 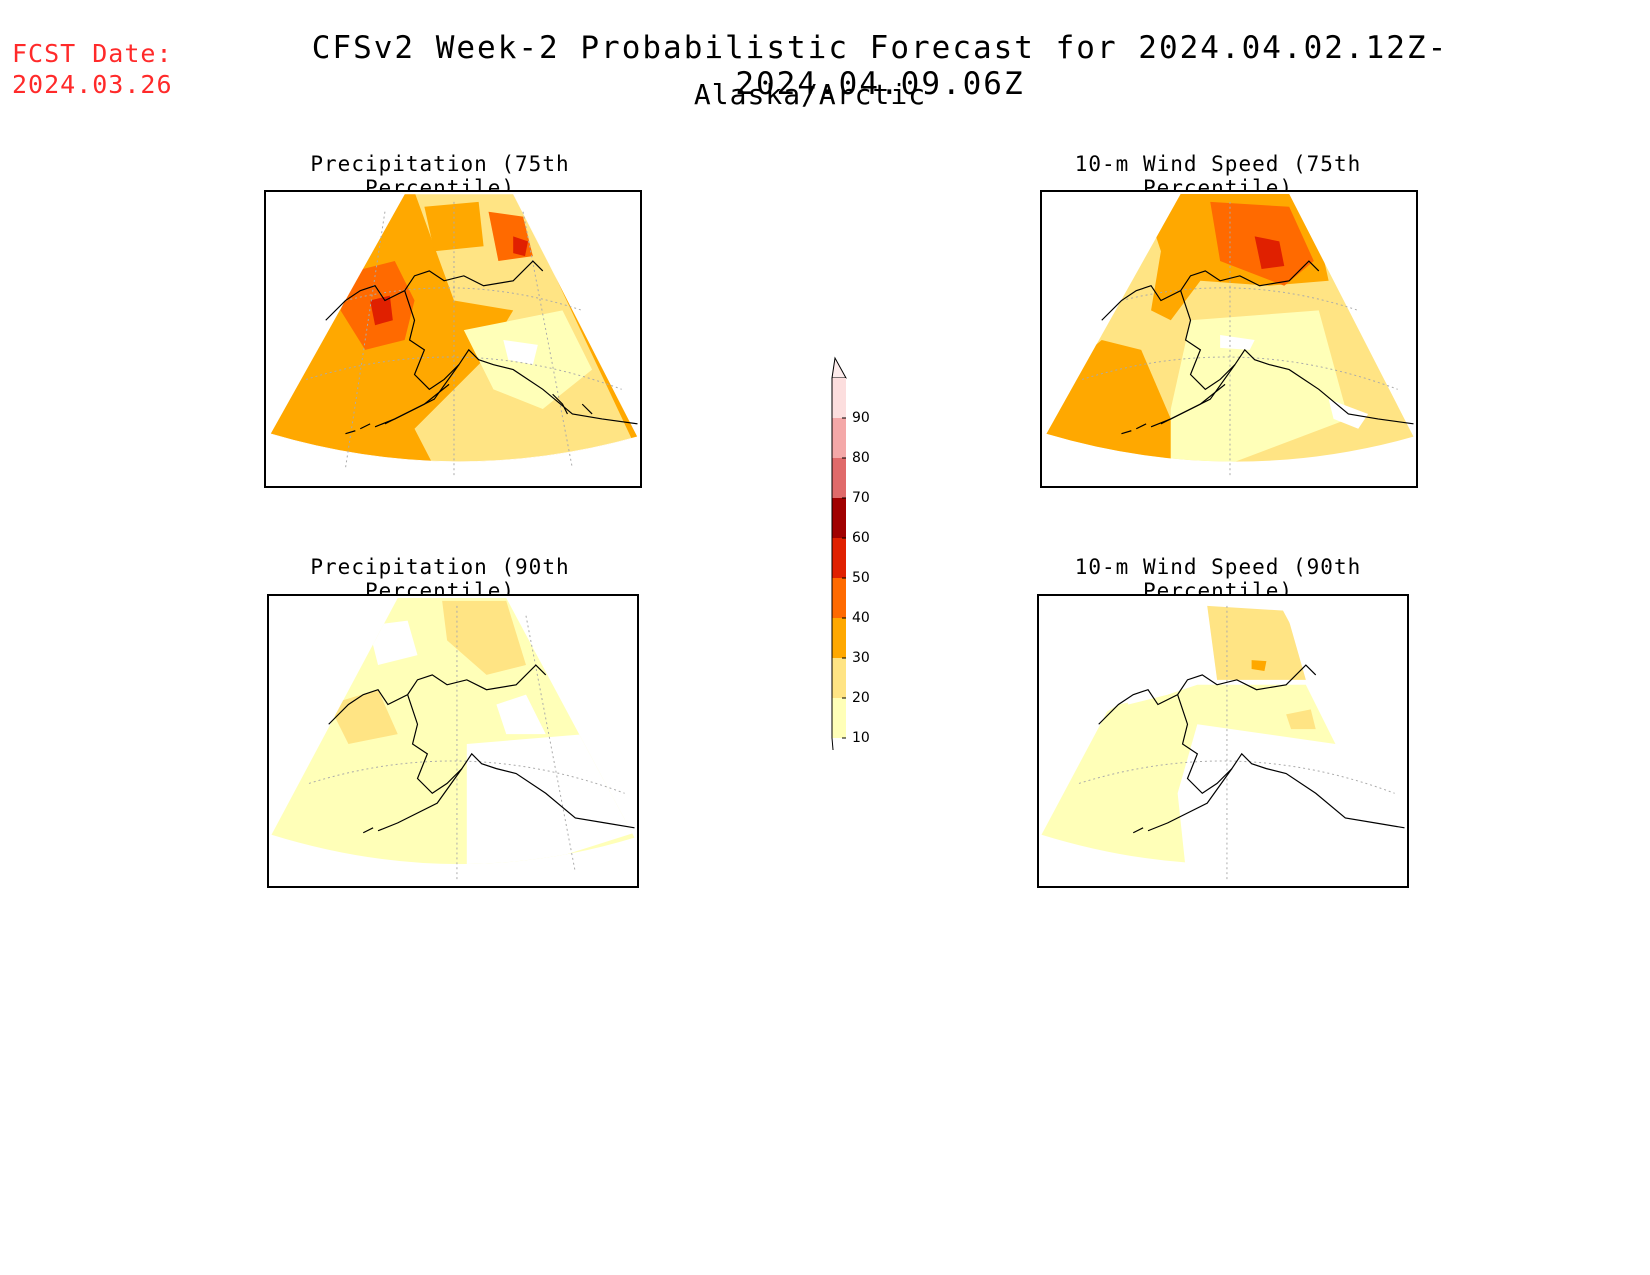 I want to click on probability-color-legend, so click(x=839, y=553).